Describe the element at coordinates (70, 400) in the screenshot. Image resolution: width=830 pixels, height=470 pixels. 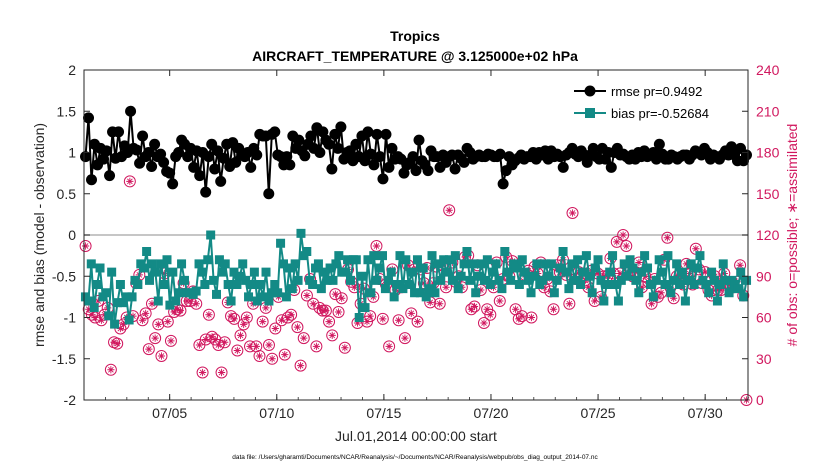
I see `y-left-tick-label: -2` at that location.